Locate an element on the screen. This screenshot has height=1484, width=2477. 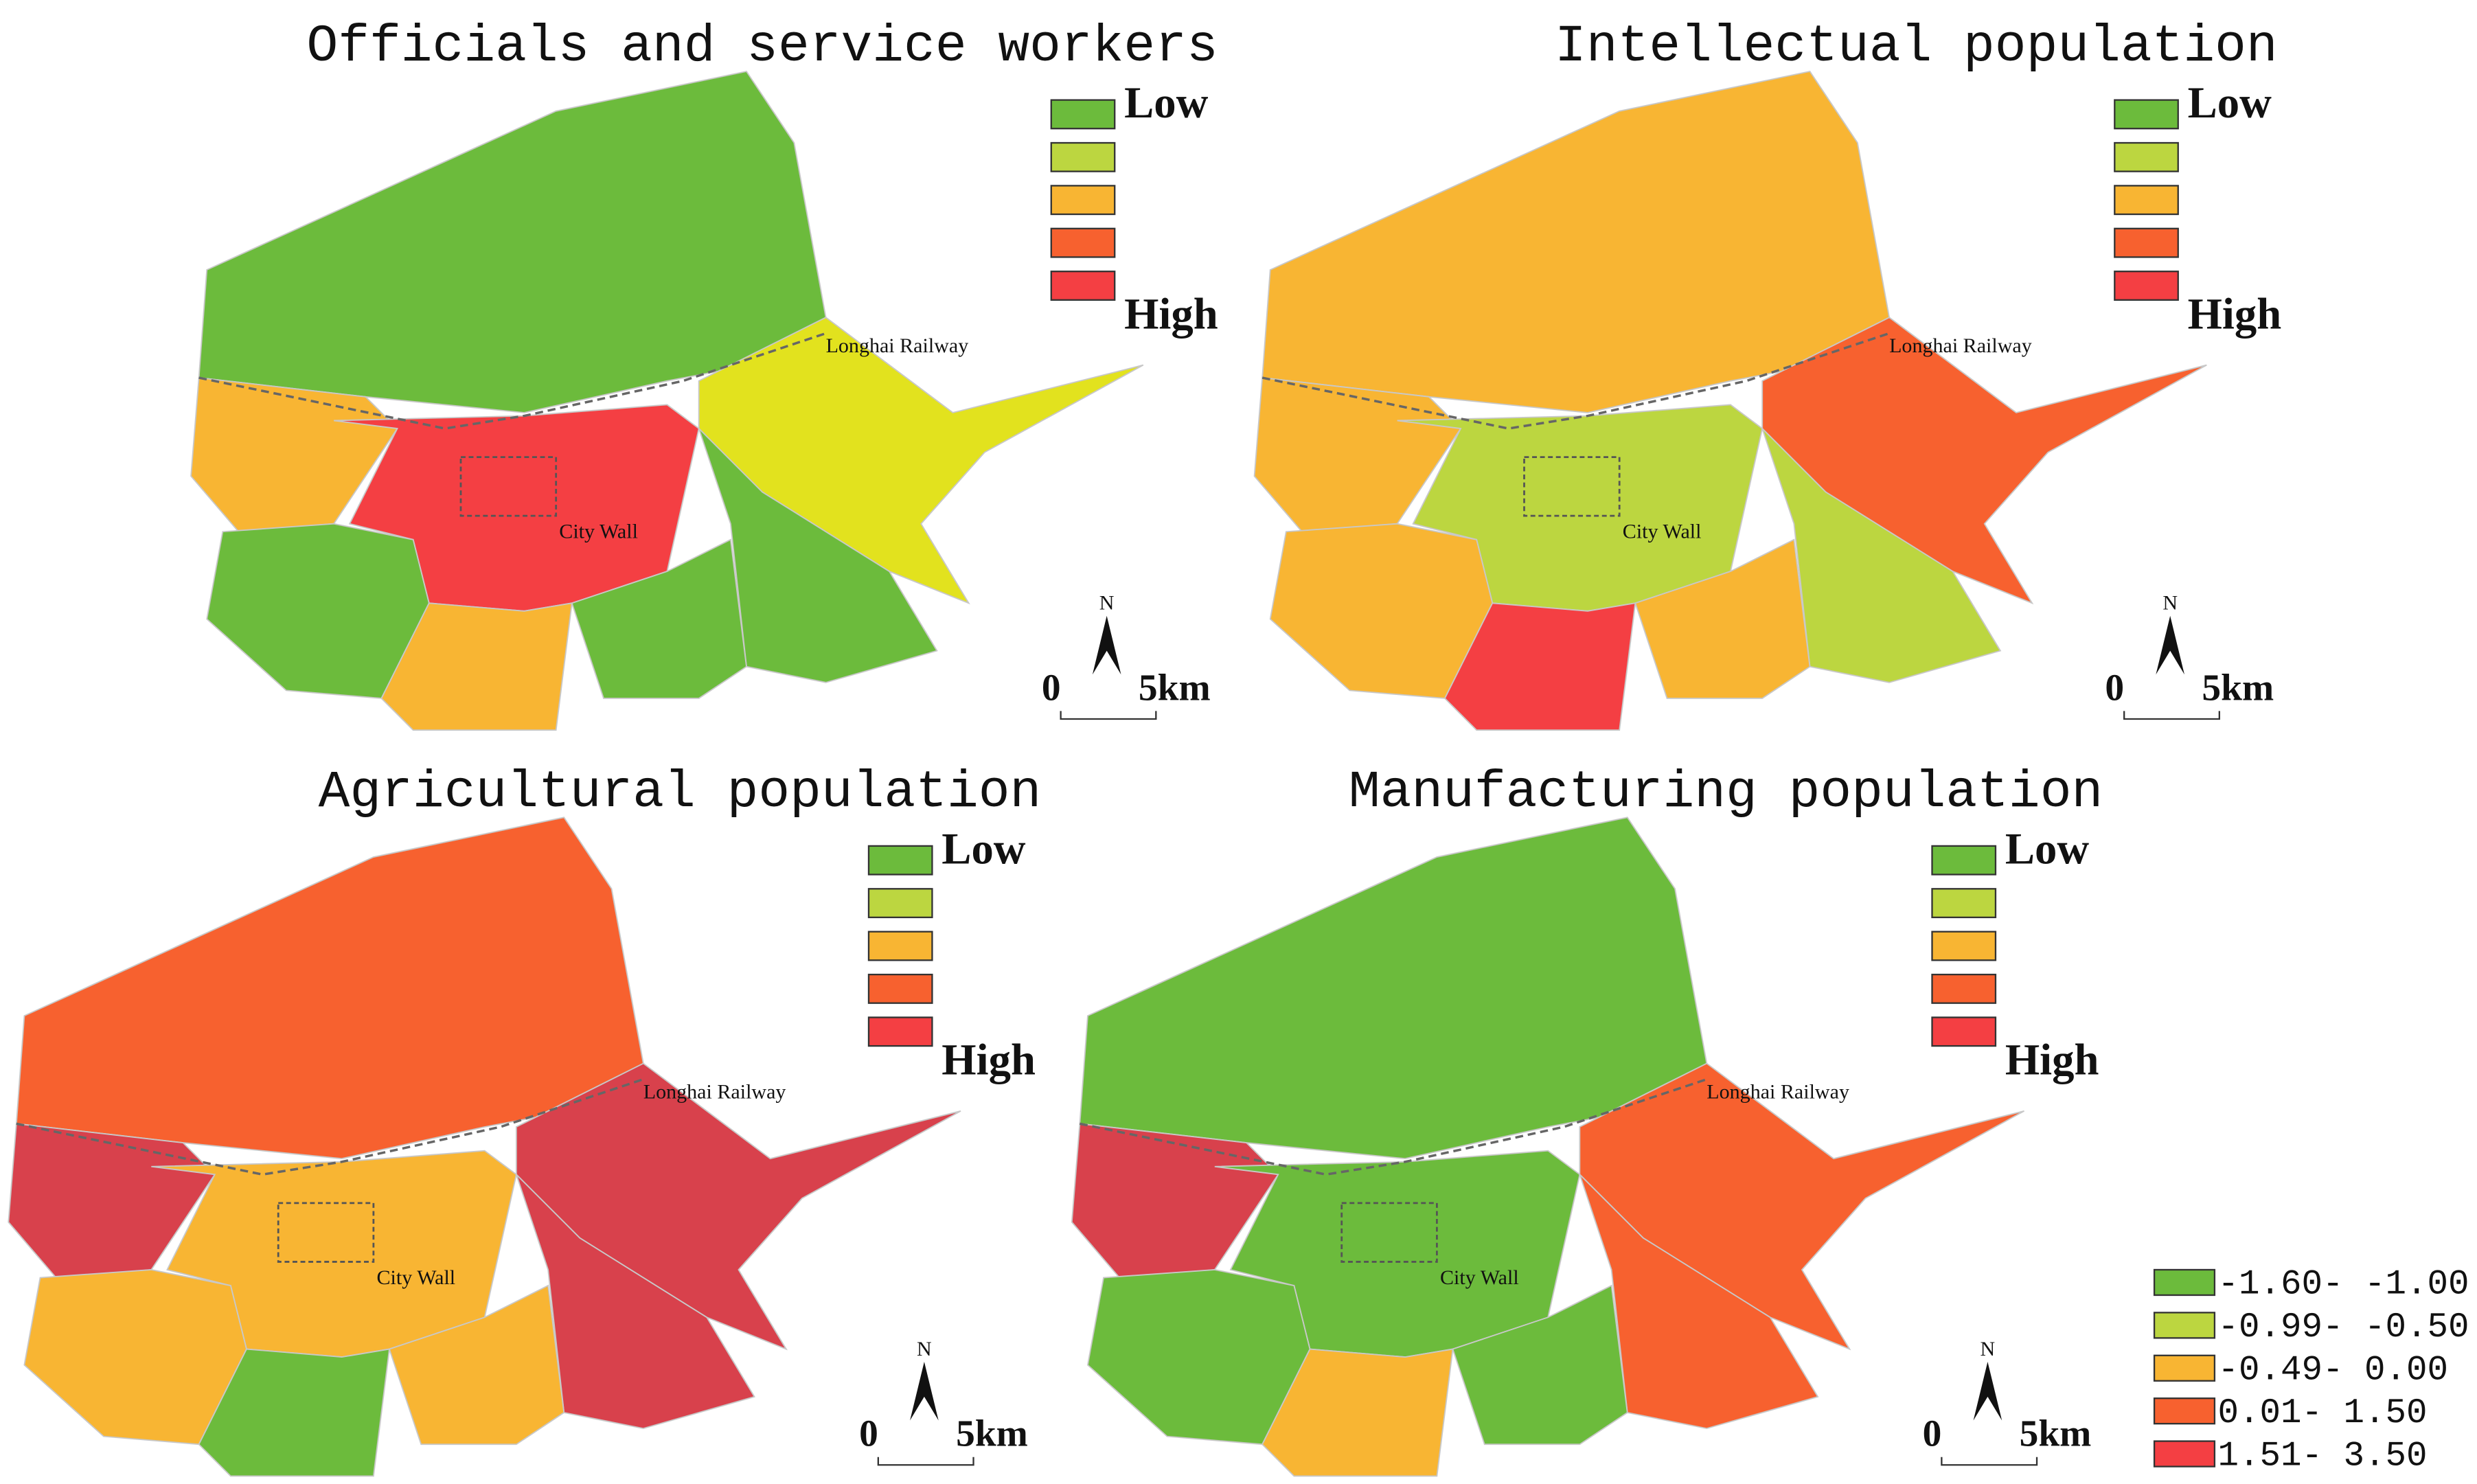
panel-title: Manufacturing population is located at coordinates (1726, 793).